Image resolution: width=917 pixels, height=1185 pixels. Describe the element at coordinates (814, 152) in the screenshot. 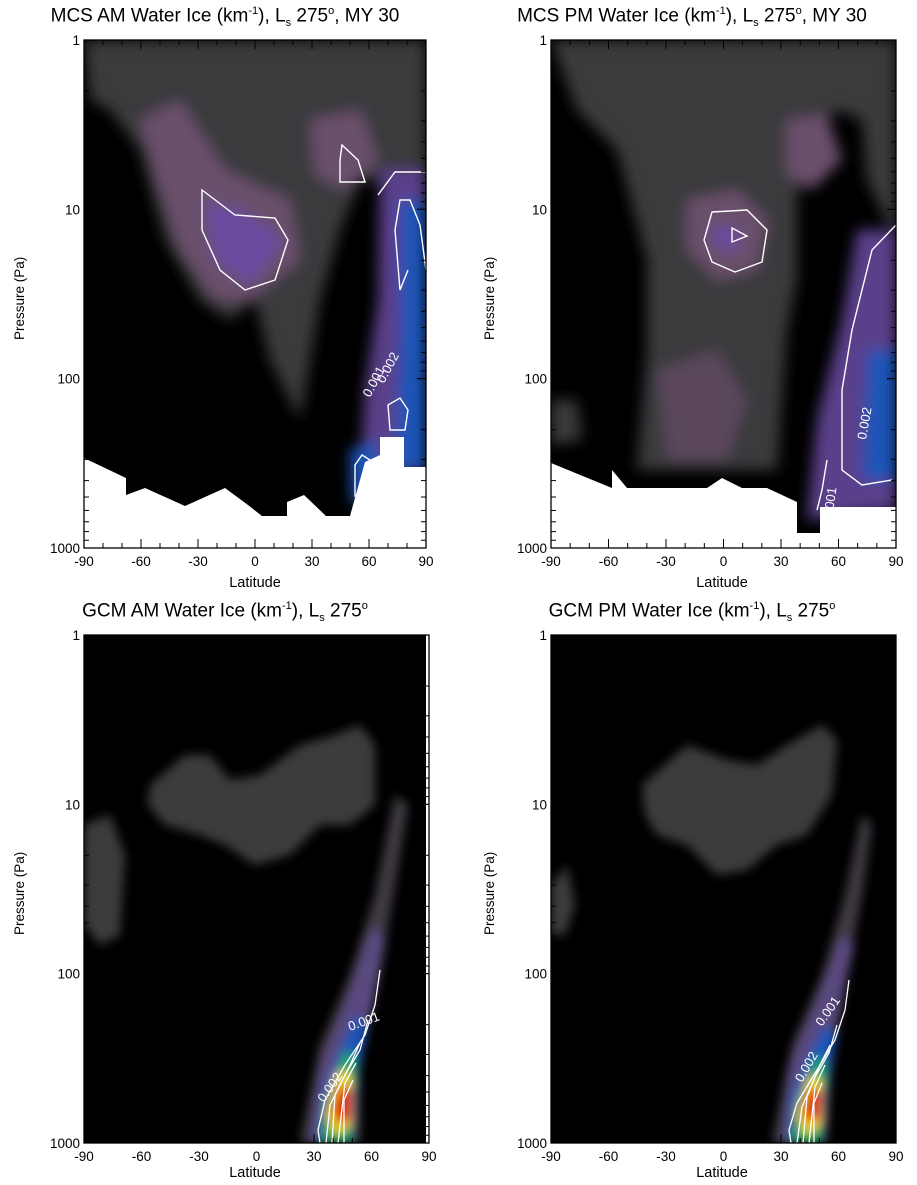

I see `ice-field-north` at that location.